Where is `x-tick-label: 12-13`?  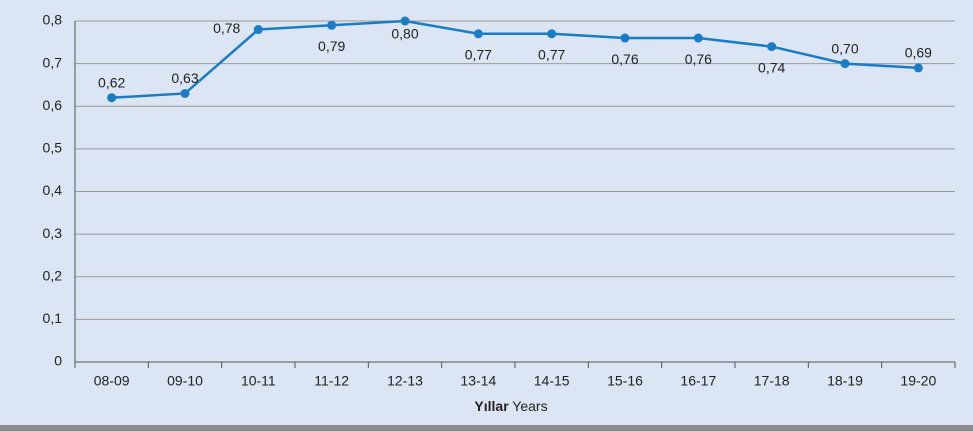
x-tick-label: 12-13 is located at coordinates (405, 381).